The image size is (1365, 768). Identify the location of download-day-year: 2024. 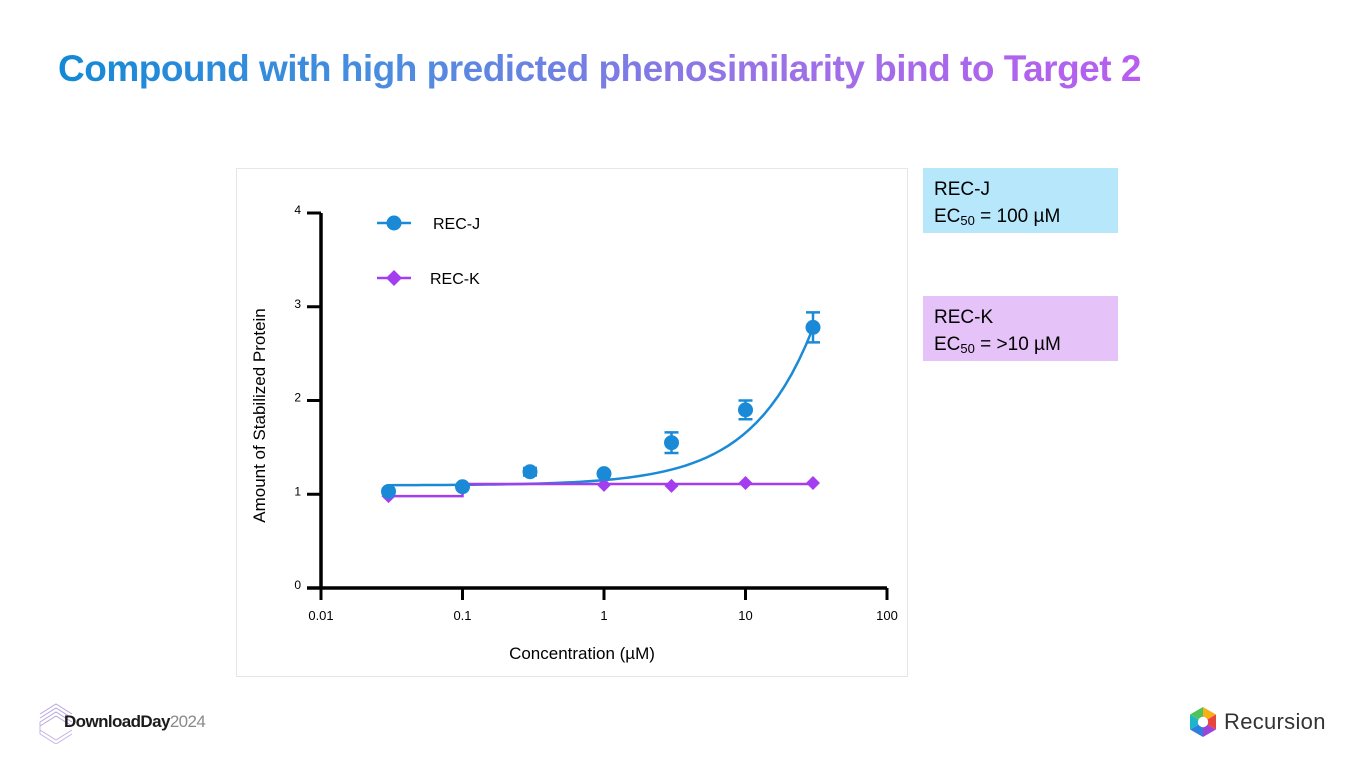
(187, 721).